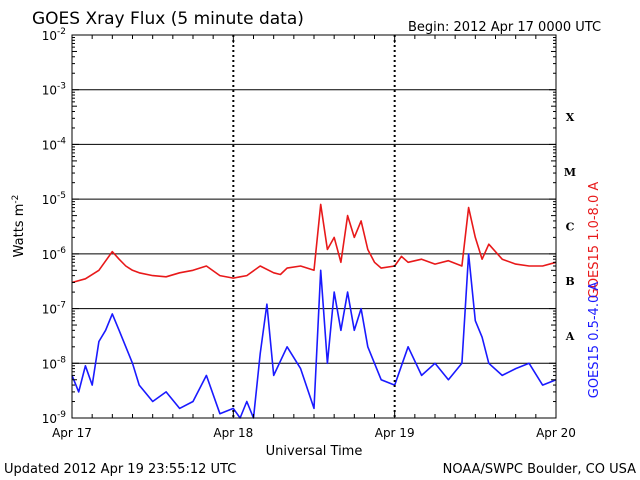  What do you see at coordinates (16, 199) in the screenshot?
I see `y-axis-label-exponent: -2` at bounding box center [16, 199].